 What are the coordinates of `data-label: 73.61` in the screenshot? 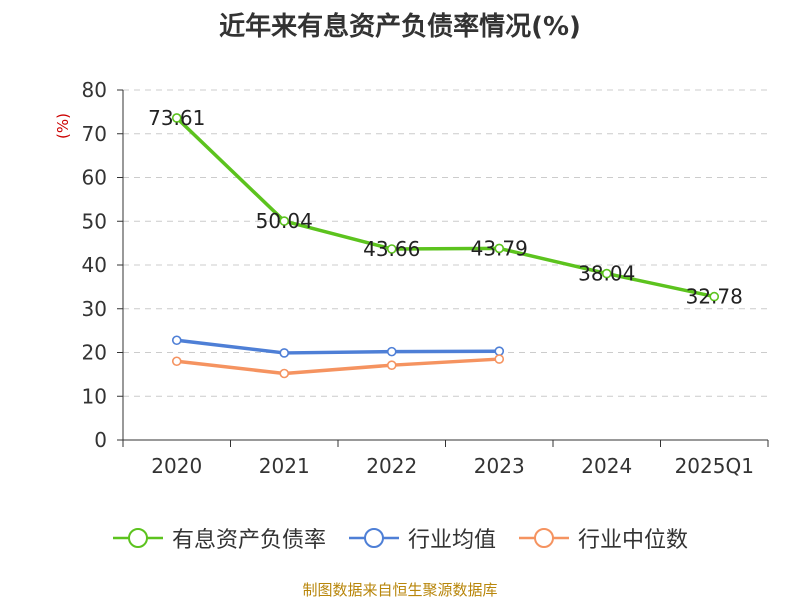 It's located at (176, 118).